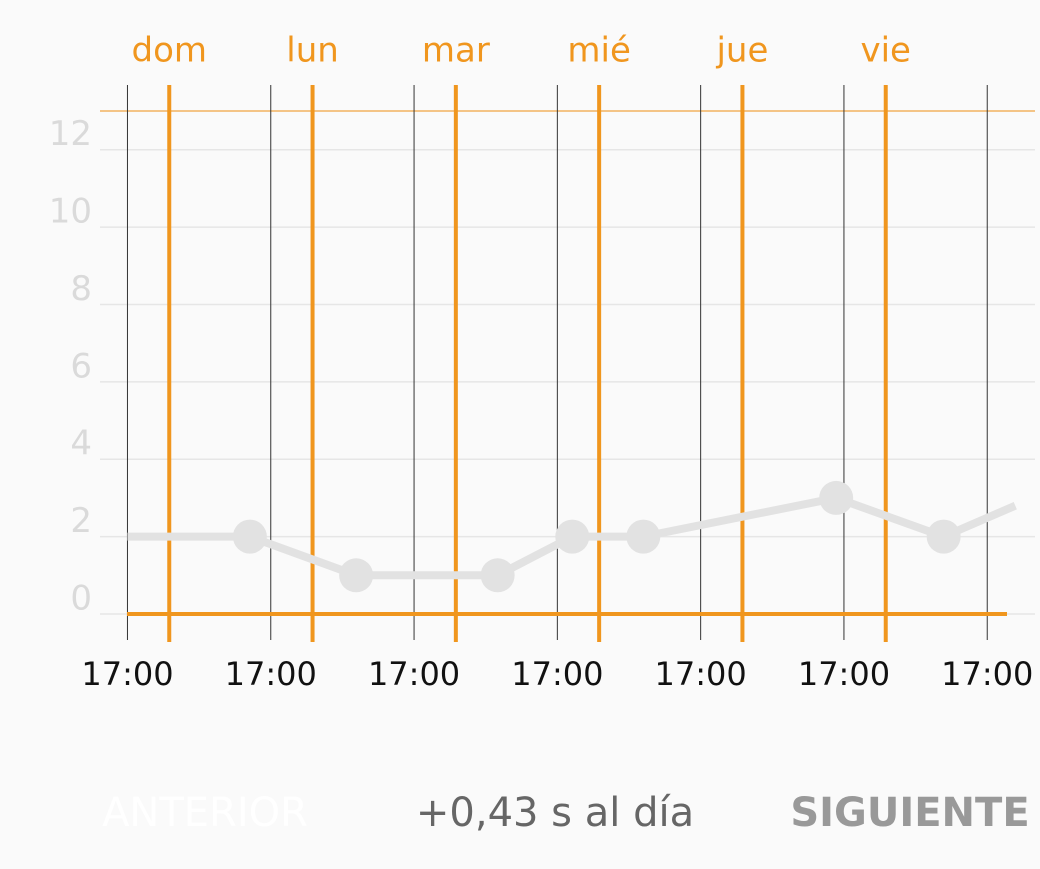 The width and height of the screenshot is (1040, 869). What do you see at coordinates (909, 813) in the screenshot?
I see `next-button: SIGUIENTE` at bounding box center [909, 813].